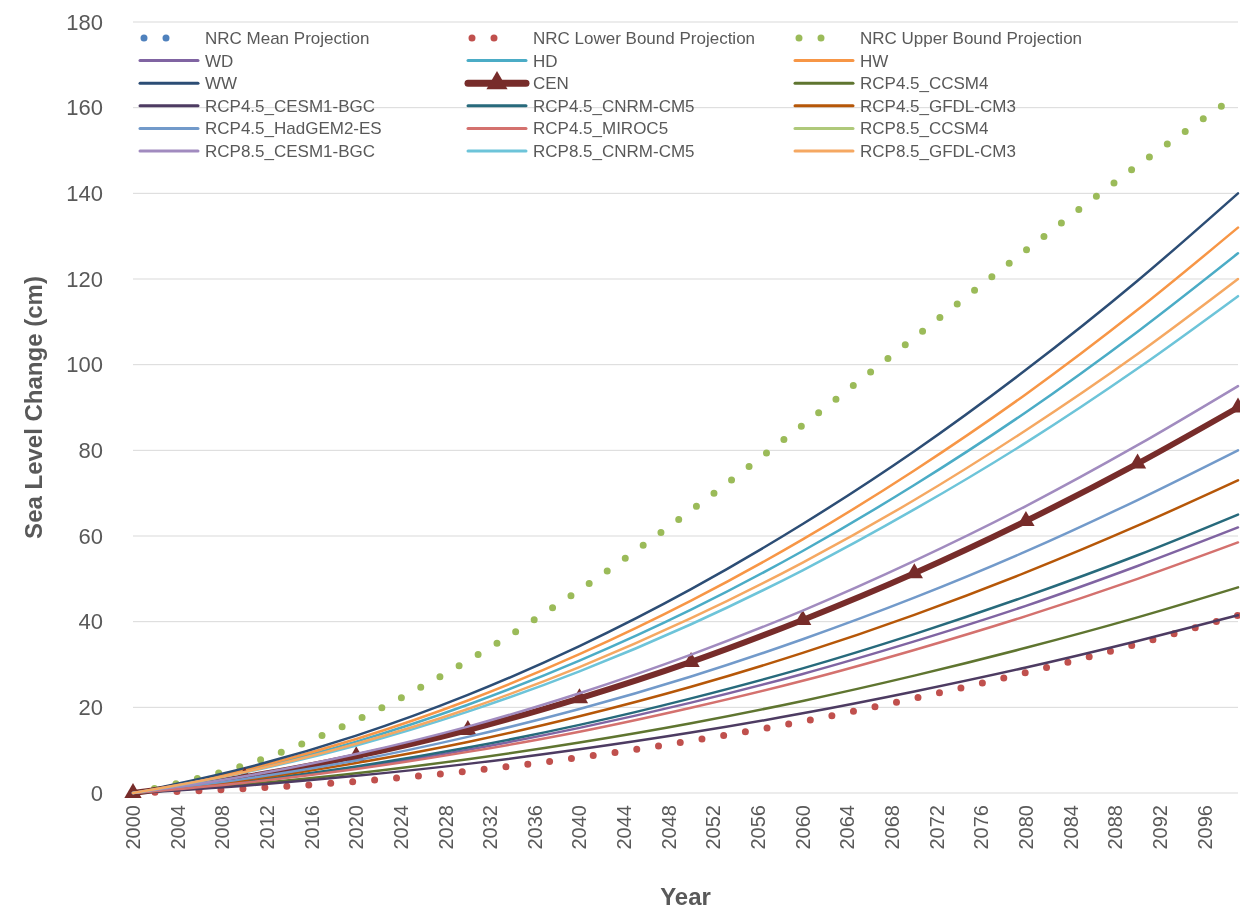  What do you see at coordinates (1115, 827) in the screenshot?
I see `x-tick-label: 2088` at bounding box center [1115, 827].